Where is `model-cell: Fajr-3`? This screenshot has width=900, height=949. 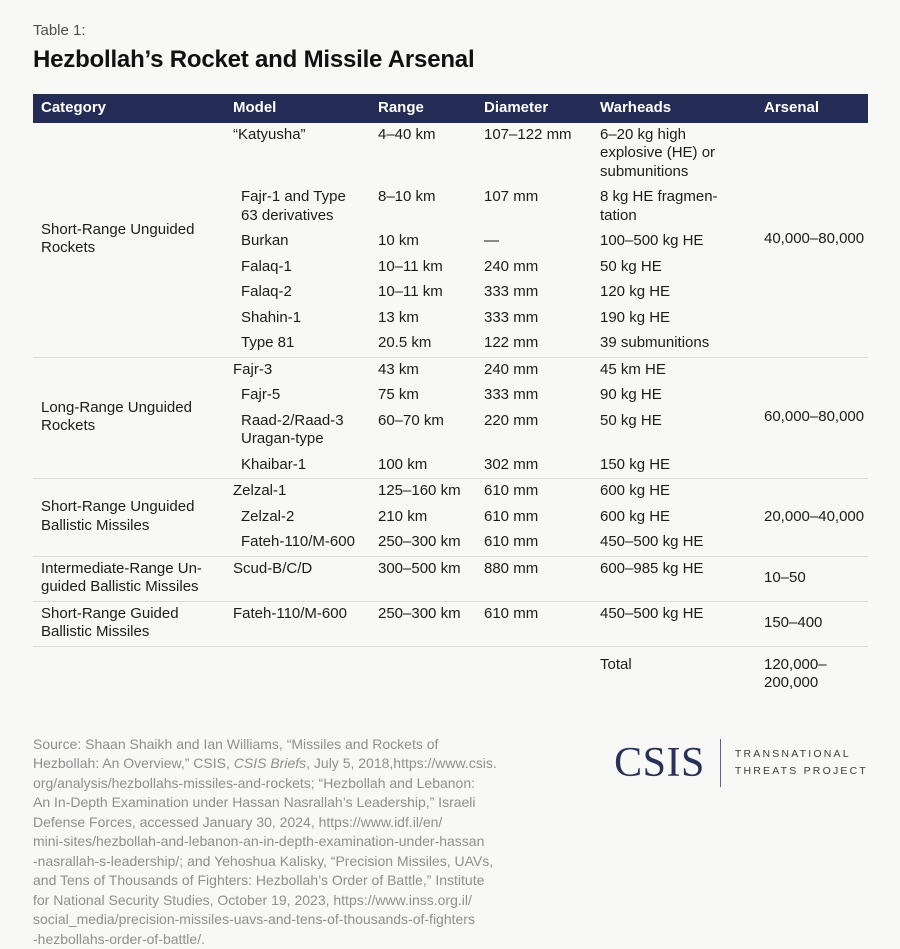
model-cell: Fajr-3 is located at coordinates (305, 370).